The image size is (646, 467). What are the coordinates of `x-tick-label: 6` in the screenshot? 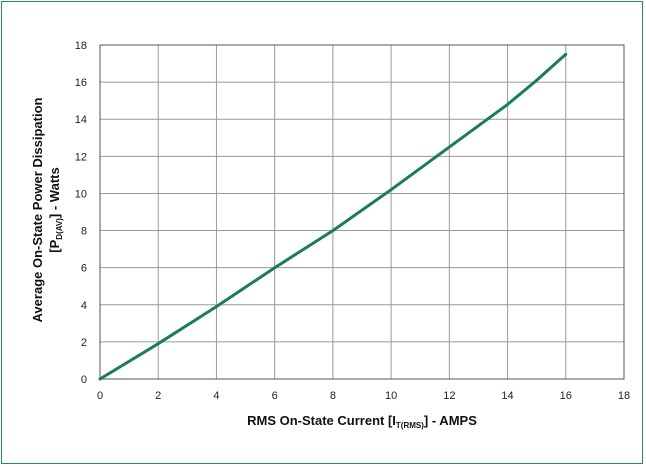 It's located at (275, 396).